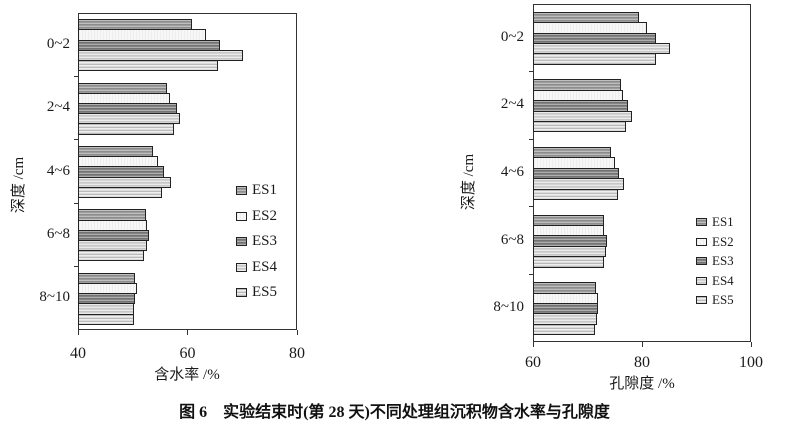 This screenshot has width=789, height=424. What do you see at coordinates (265, 215) in the screenshot?
I see `chart1-legend-label-ES2: ES2` at bounding box center [265, 215].